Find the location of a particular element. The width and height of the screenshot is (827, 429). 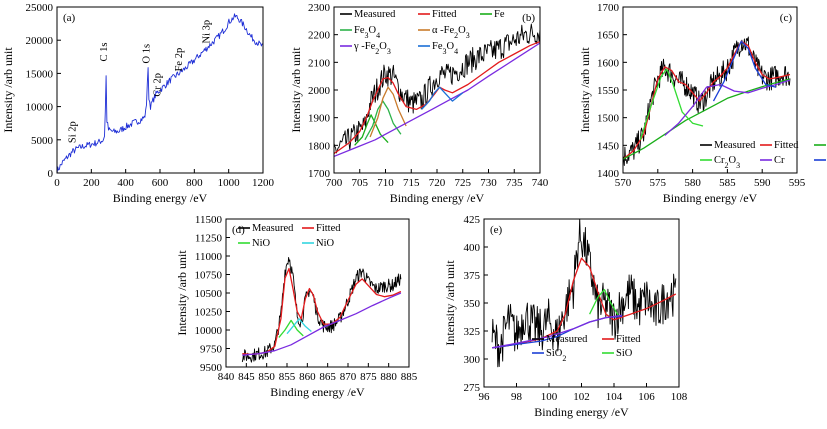

peak-annotation: O 1s is located at coordinates (146, 54).